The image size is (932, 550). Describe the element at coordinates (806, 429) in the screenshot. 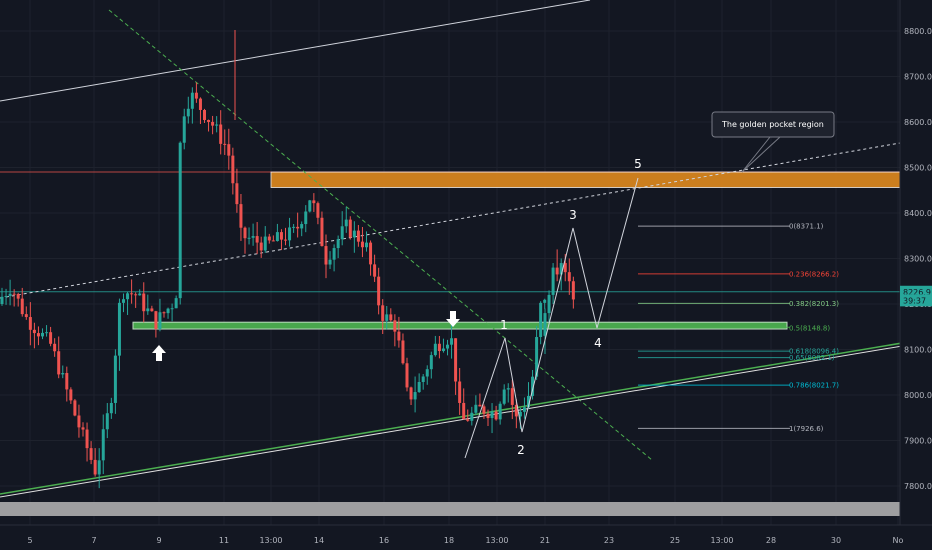

I see `fib-level-label: 1(7926.6)` at that location.